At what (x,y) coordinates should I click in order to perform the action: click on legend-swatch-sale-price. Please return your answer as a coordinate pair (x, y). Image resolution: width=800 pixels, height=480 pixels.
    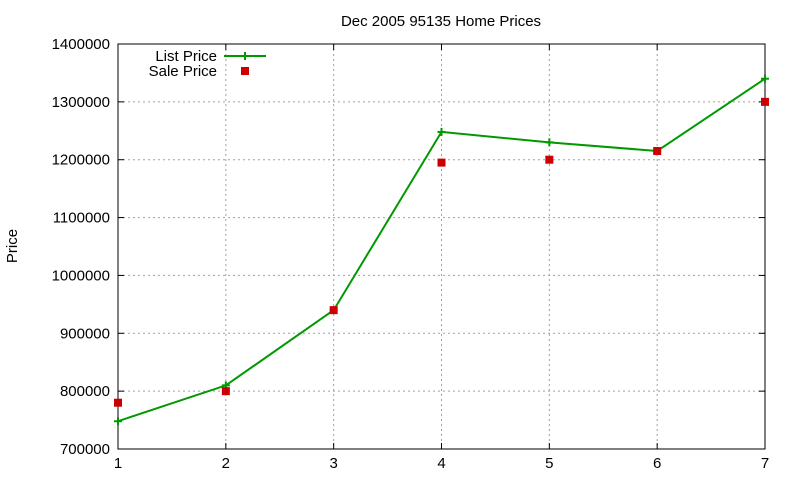
    Looking at the image, I should click on (245, 71).